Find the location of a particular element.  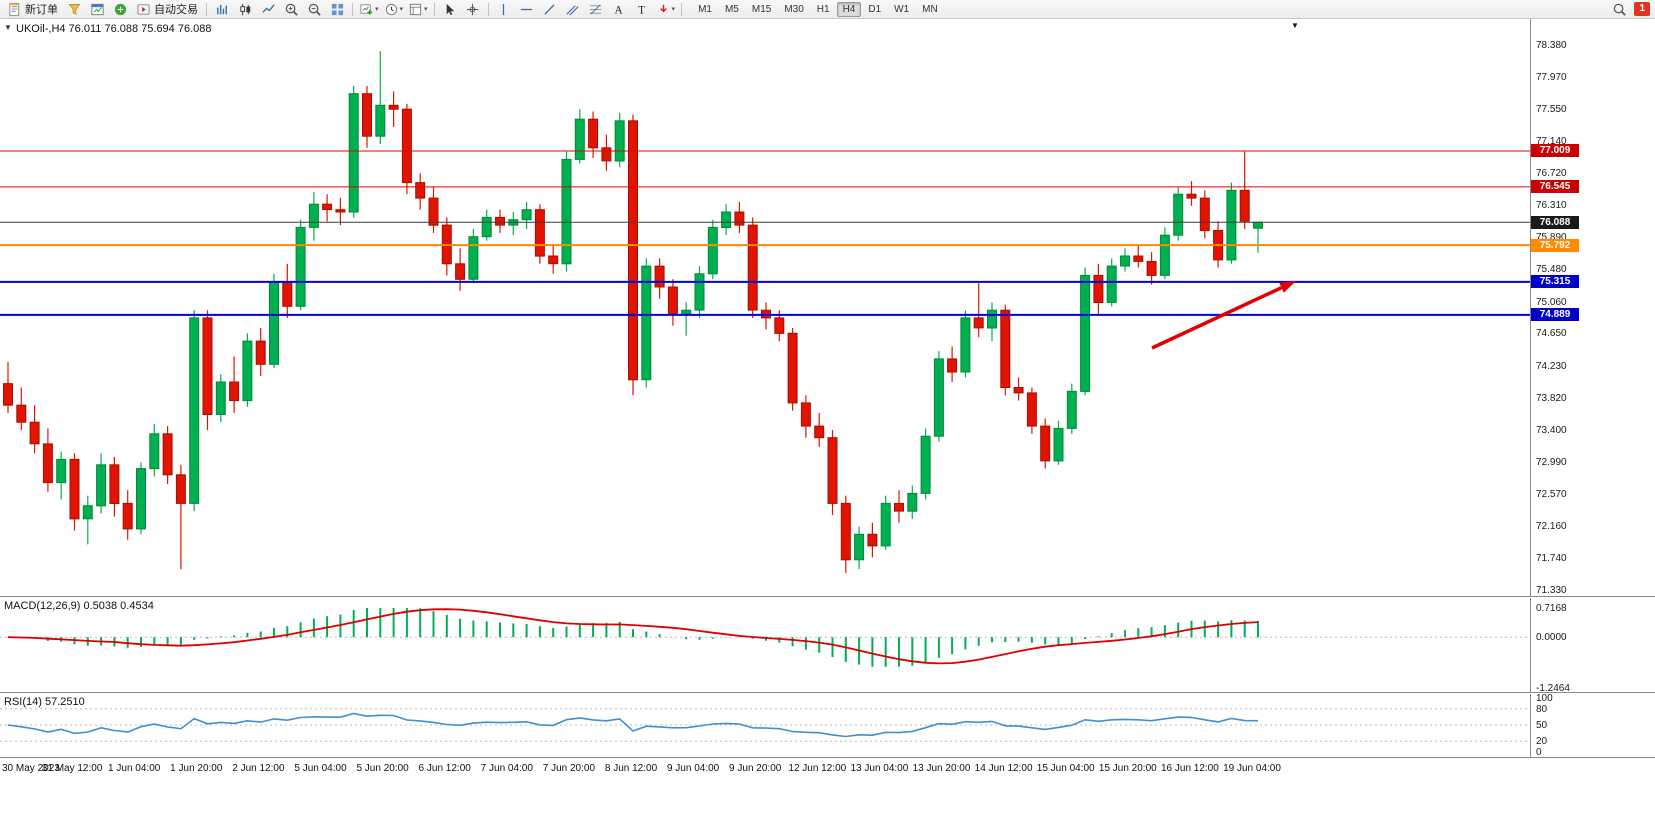

new-order-button: 新订单 is located at coordinates (32, 9).